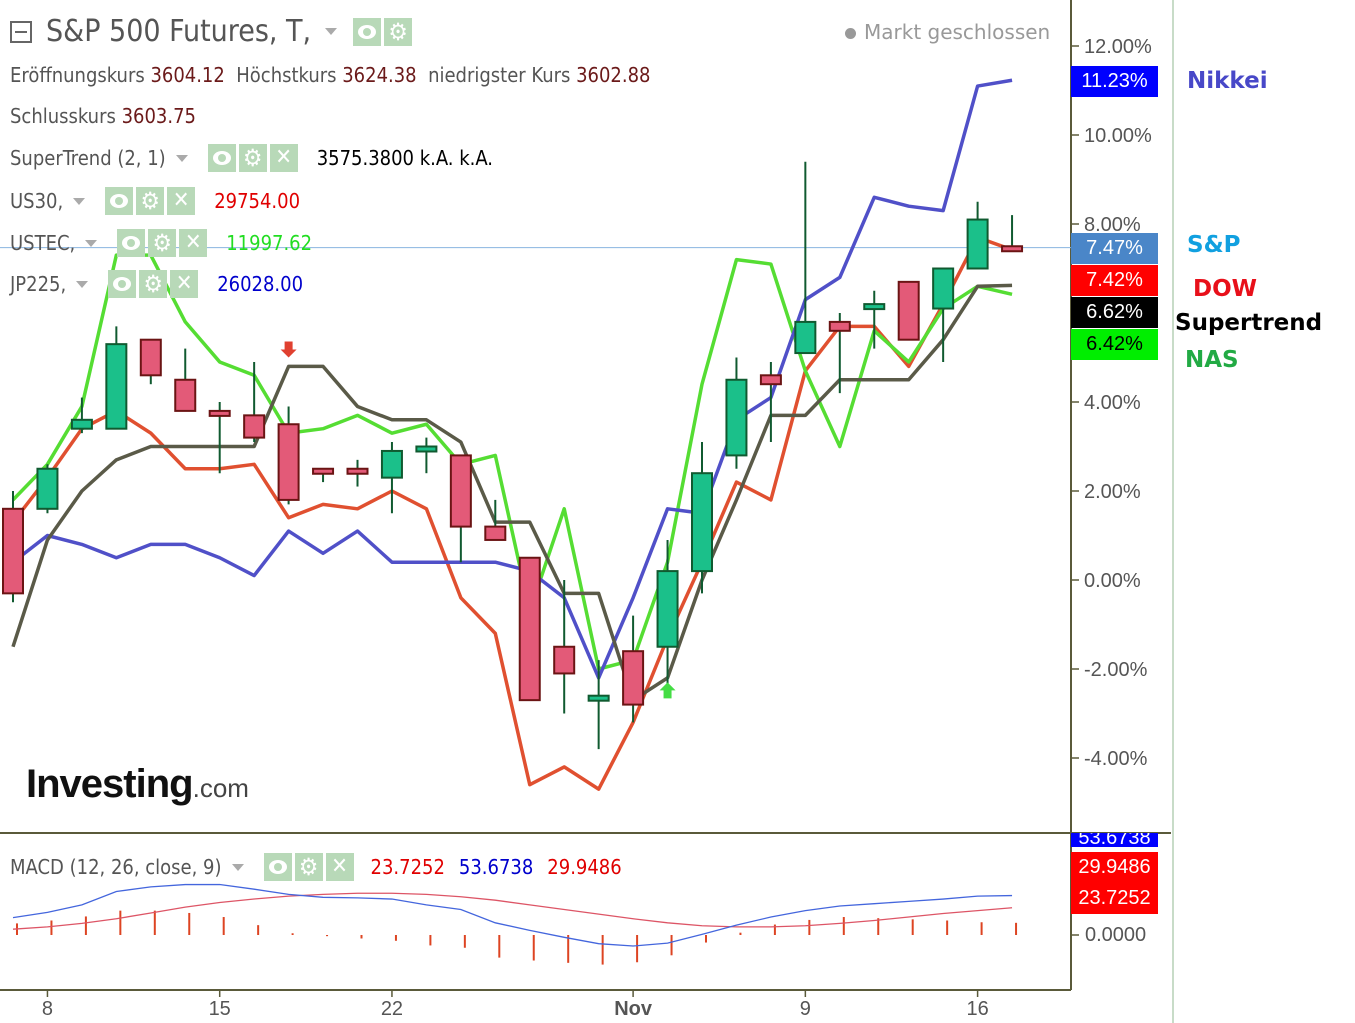 The image size is (1355, 1023). I want to click on svg-text: 12.00%, so click(1118, 47).